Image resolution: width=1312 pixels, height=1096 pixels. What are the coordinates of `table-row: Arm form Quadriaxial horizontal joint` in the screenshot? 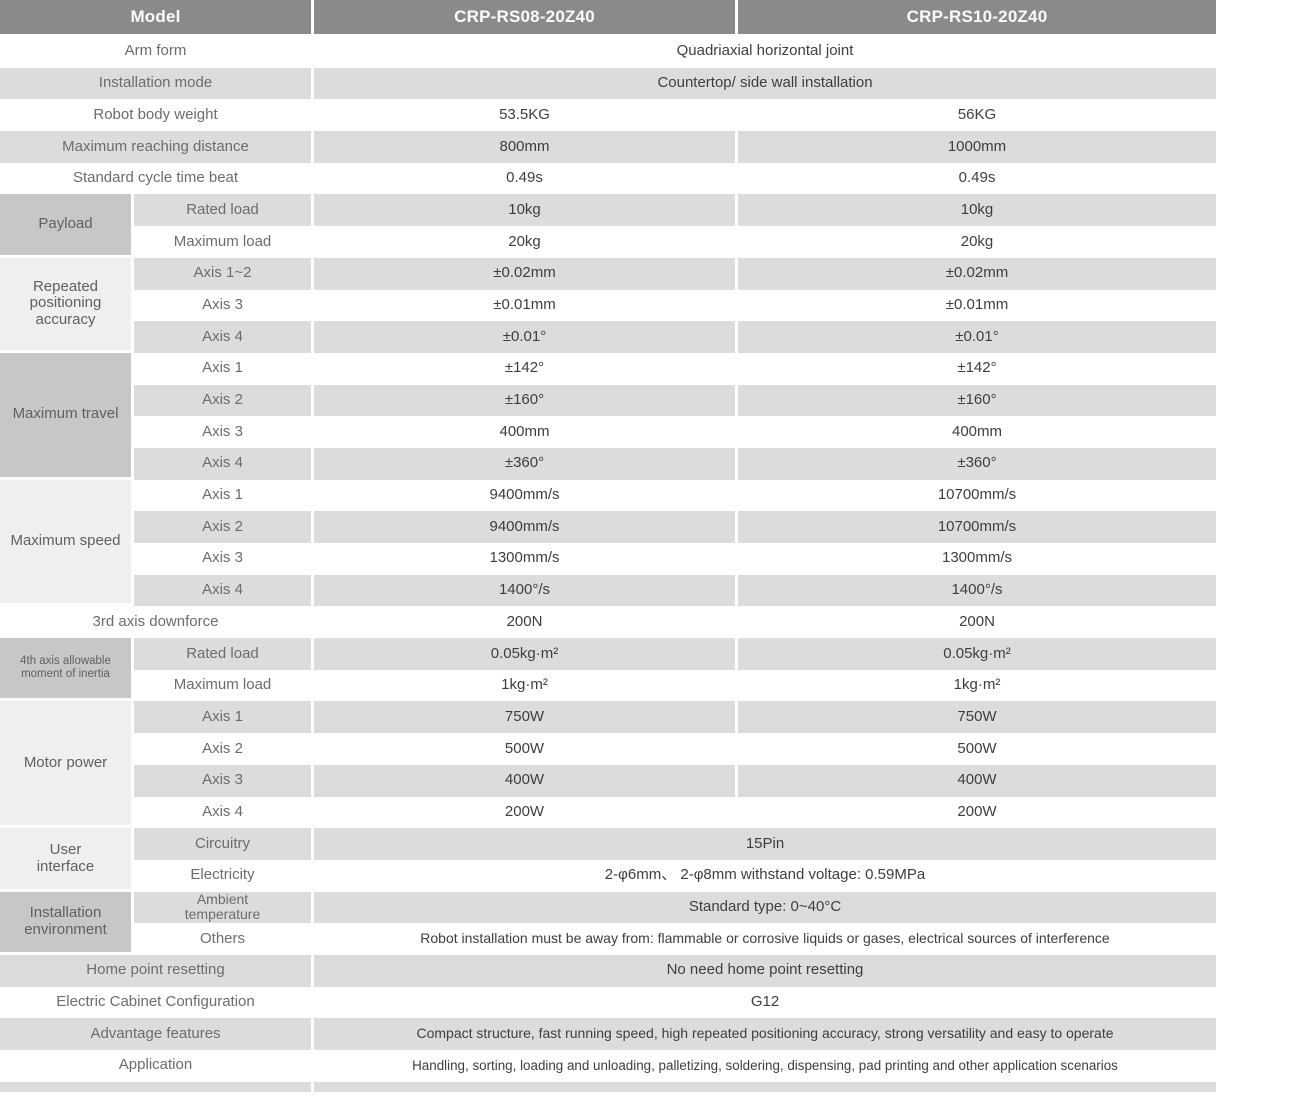 It's located at (608, 52).